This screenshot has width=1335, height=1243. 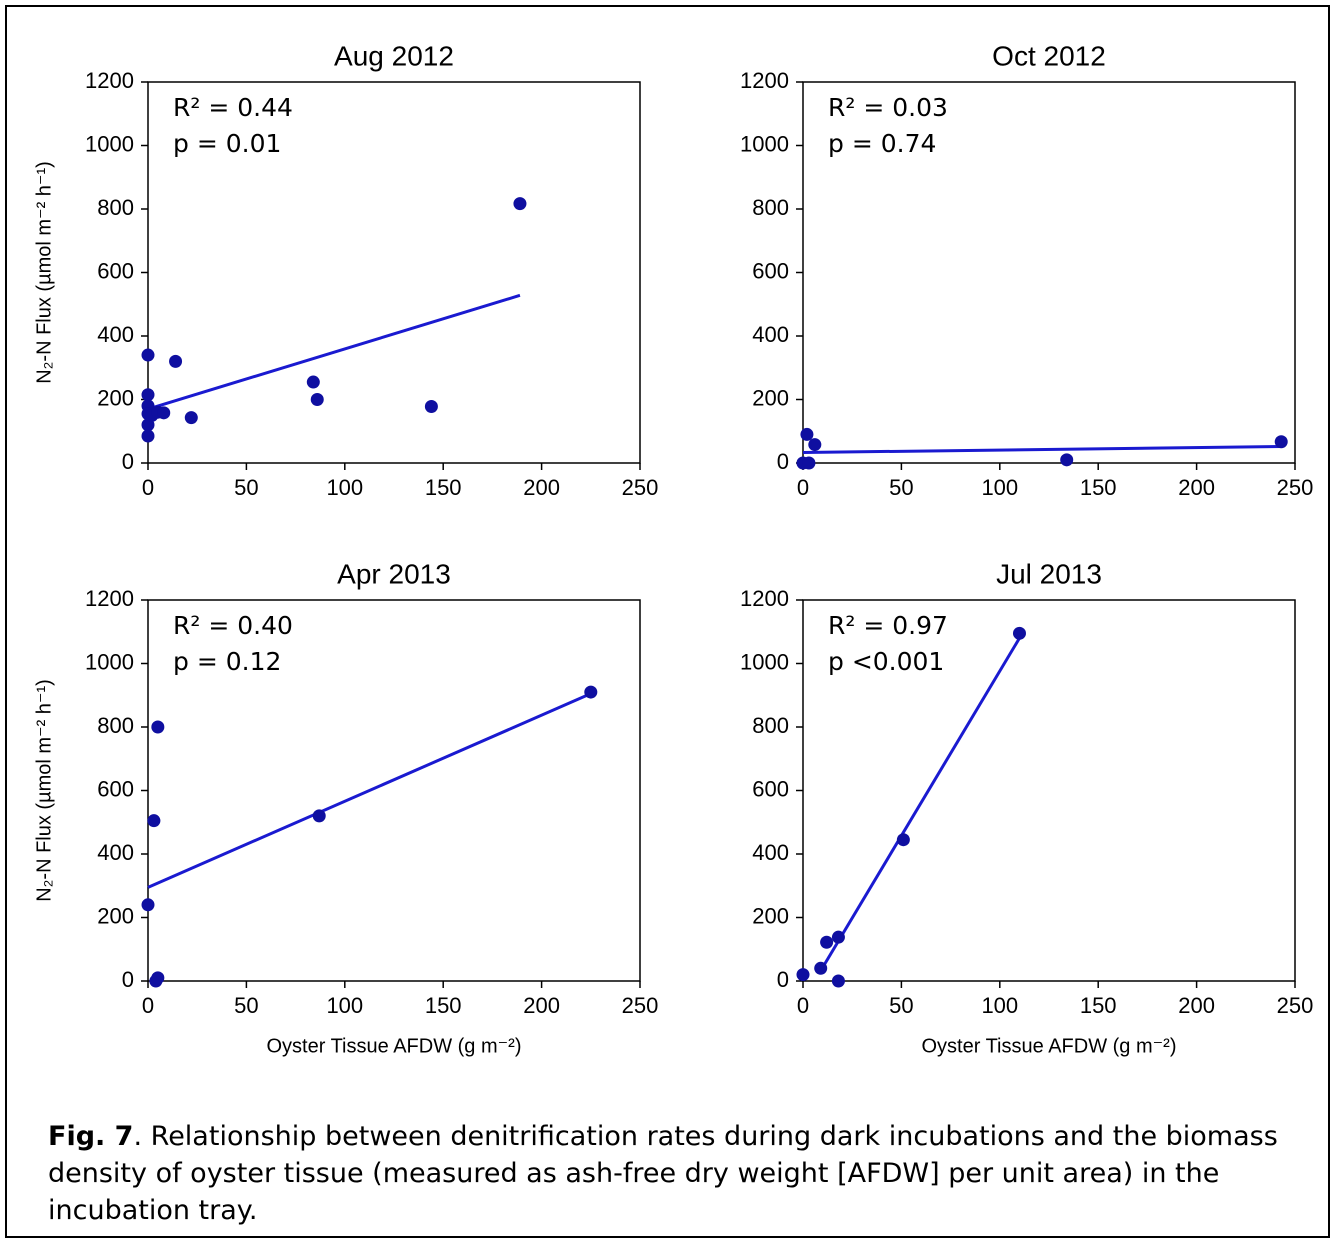 What do you see at coordinates (882, 143) in the screenshot?
I see `annotation: p = 0.74` at bounding box center [882, 143].